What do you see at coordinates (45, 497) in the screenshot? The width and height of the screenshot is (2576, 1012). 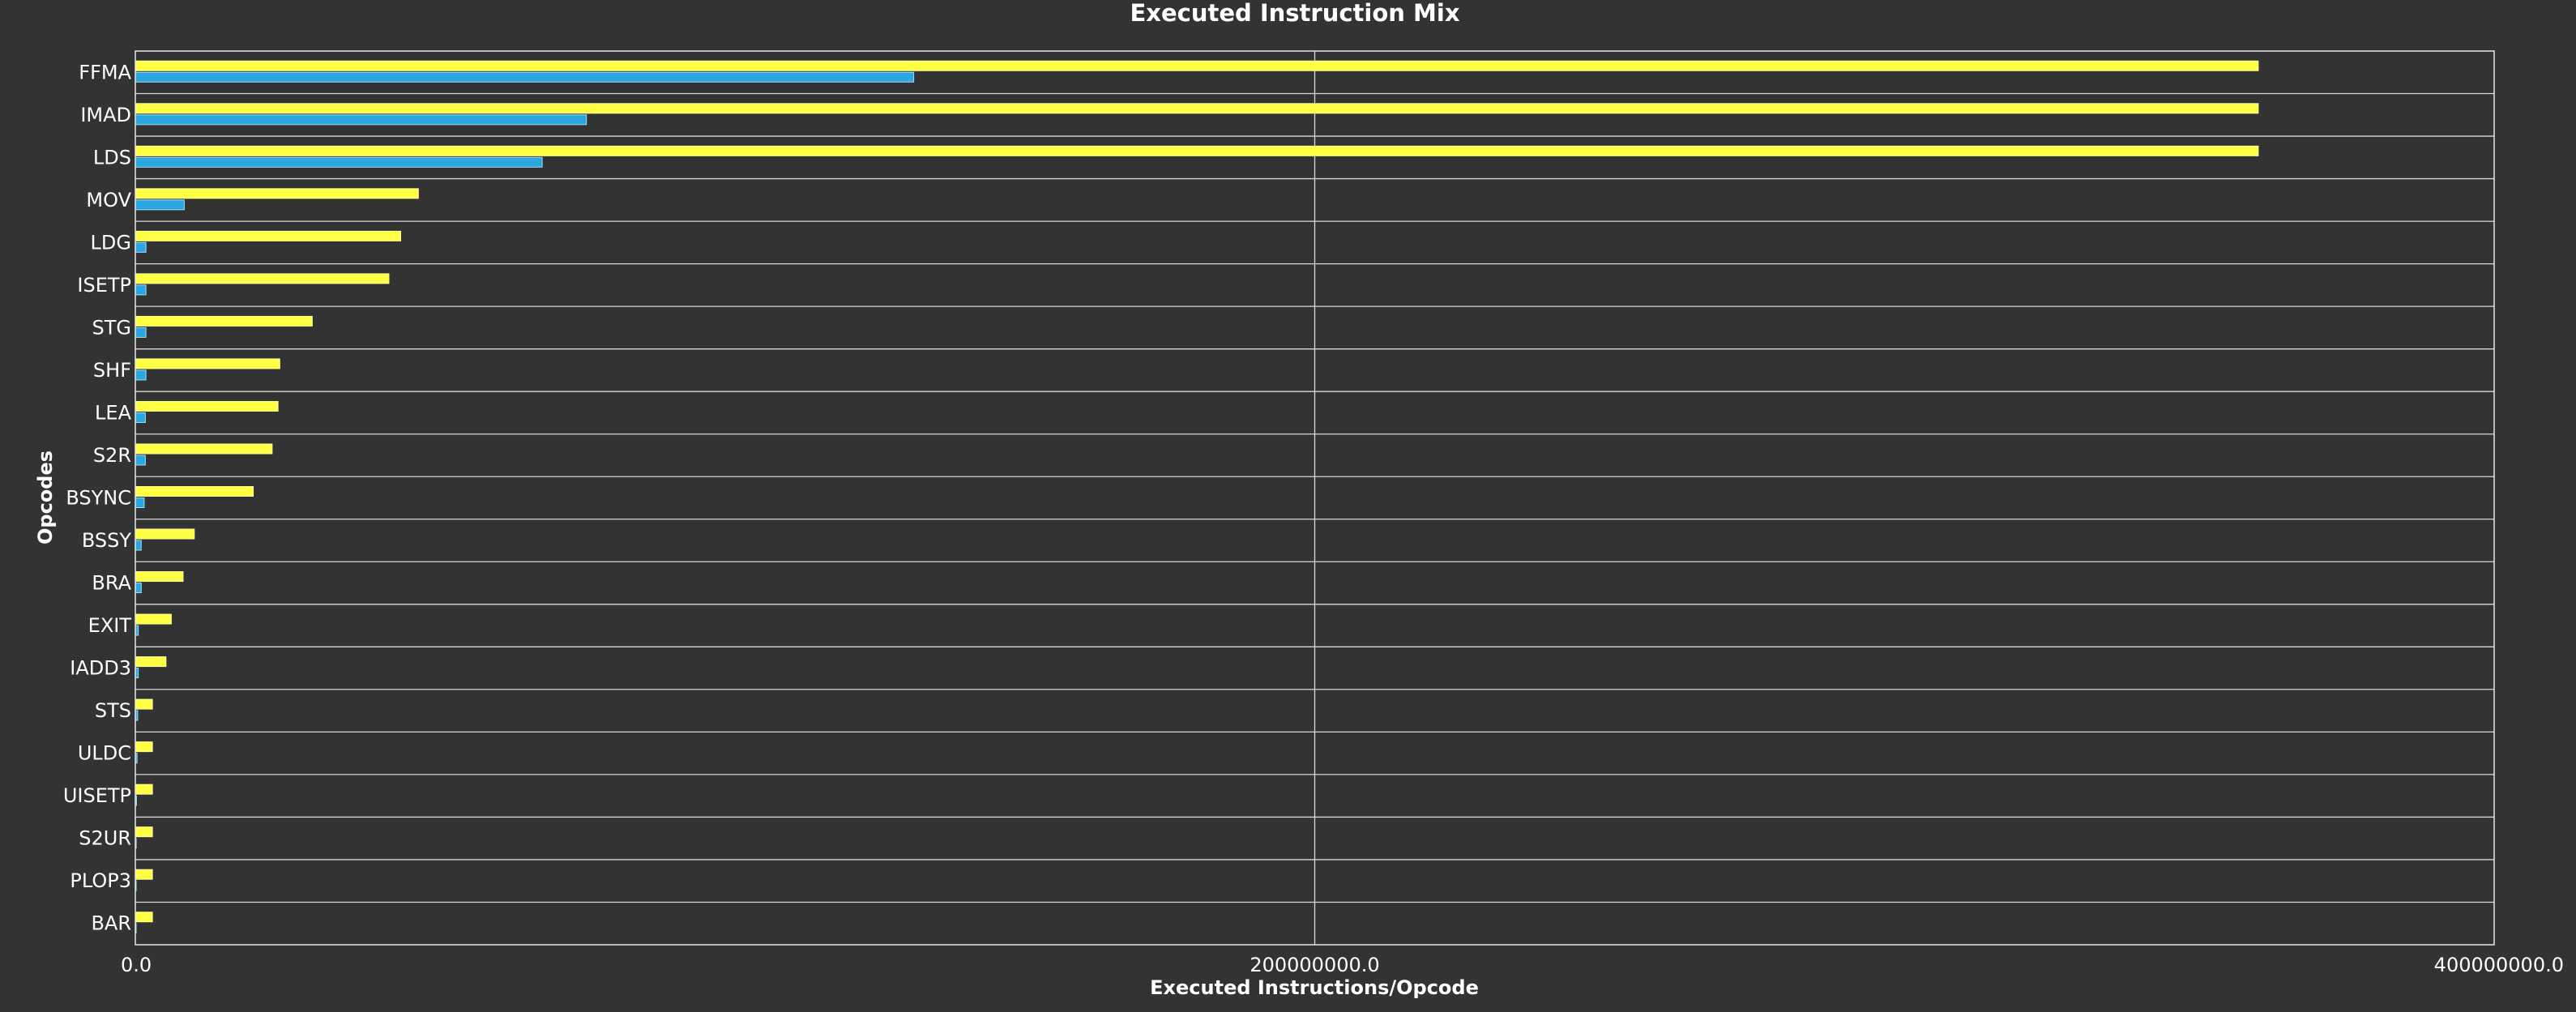 I see `y-axis-label: Opcodes` at bounding box center [45, 497].